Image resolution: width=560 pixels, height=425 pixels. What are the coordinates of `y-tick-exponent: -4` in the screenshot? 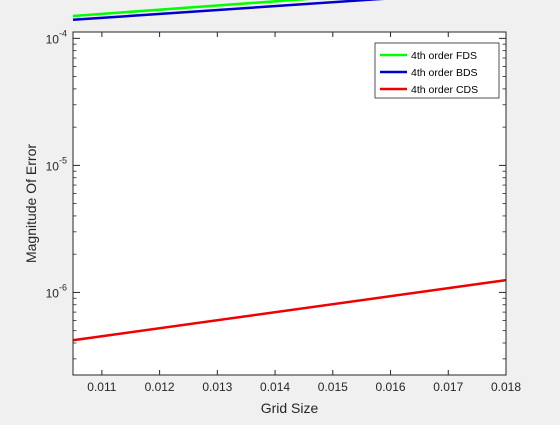 It's located at (63, 33).